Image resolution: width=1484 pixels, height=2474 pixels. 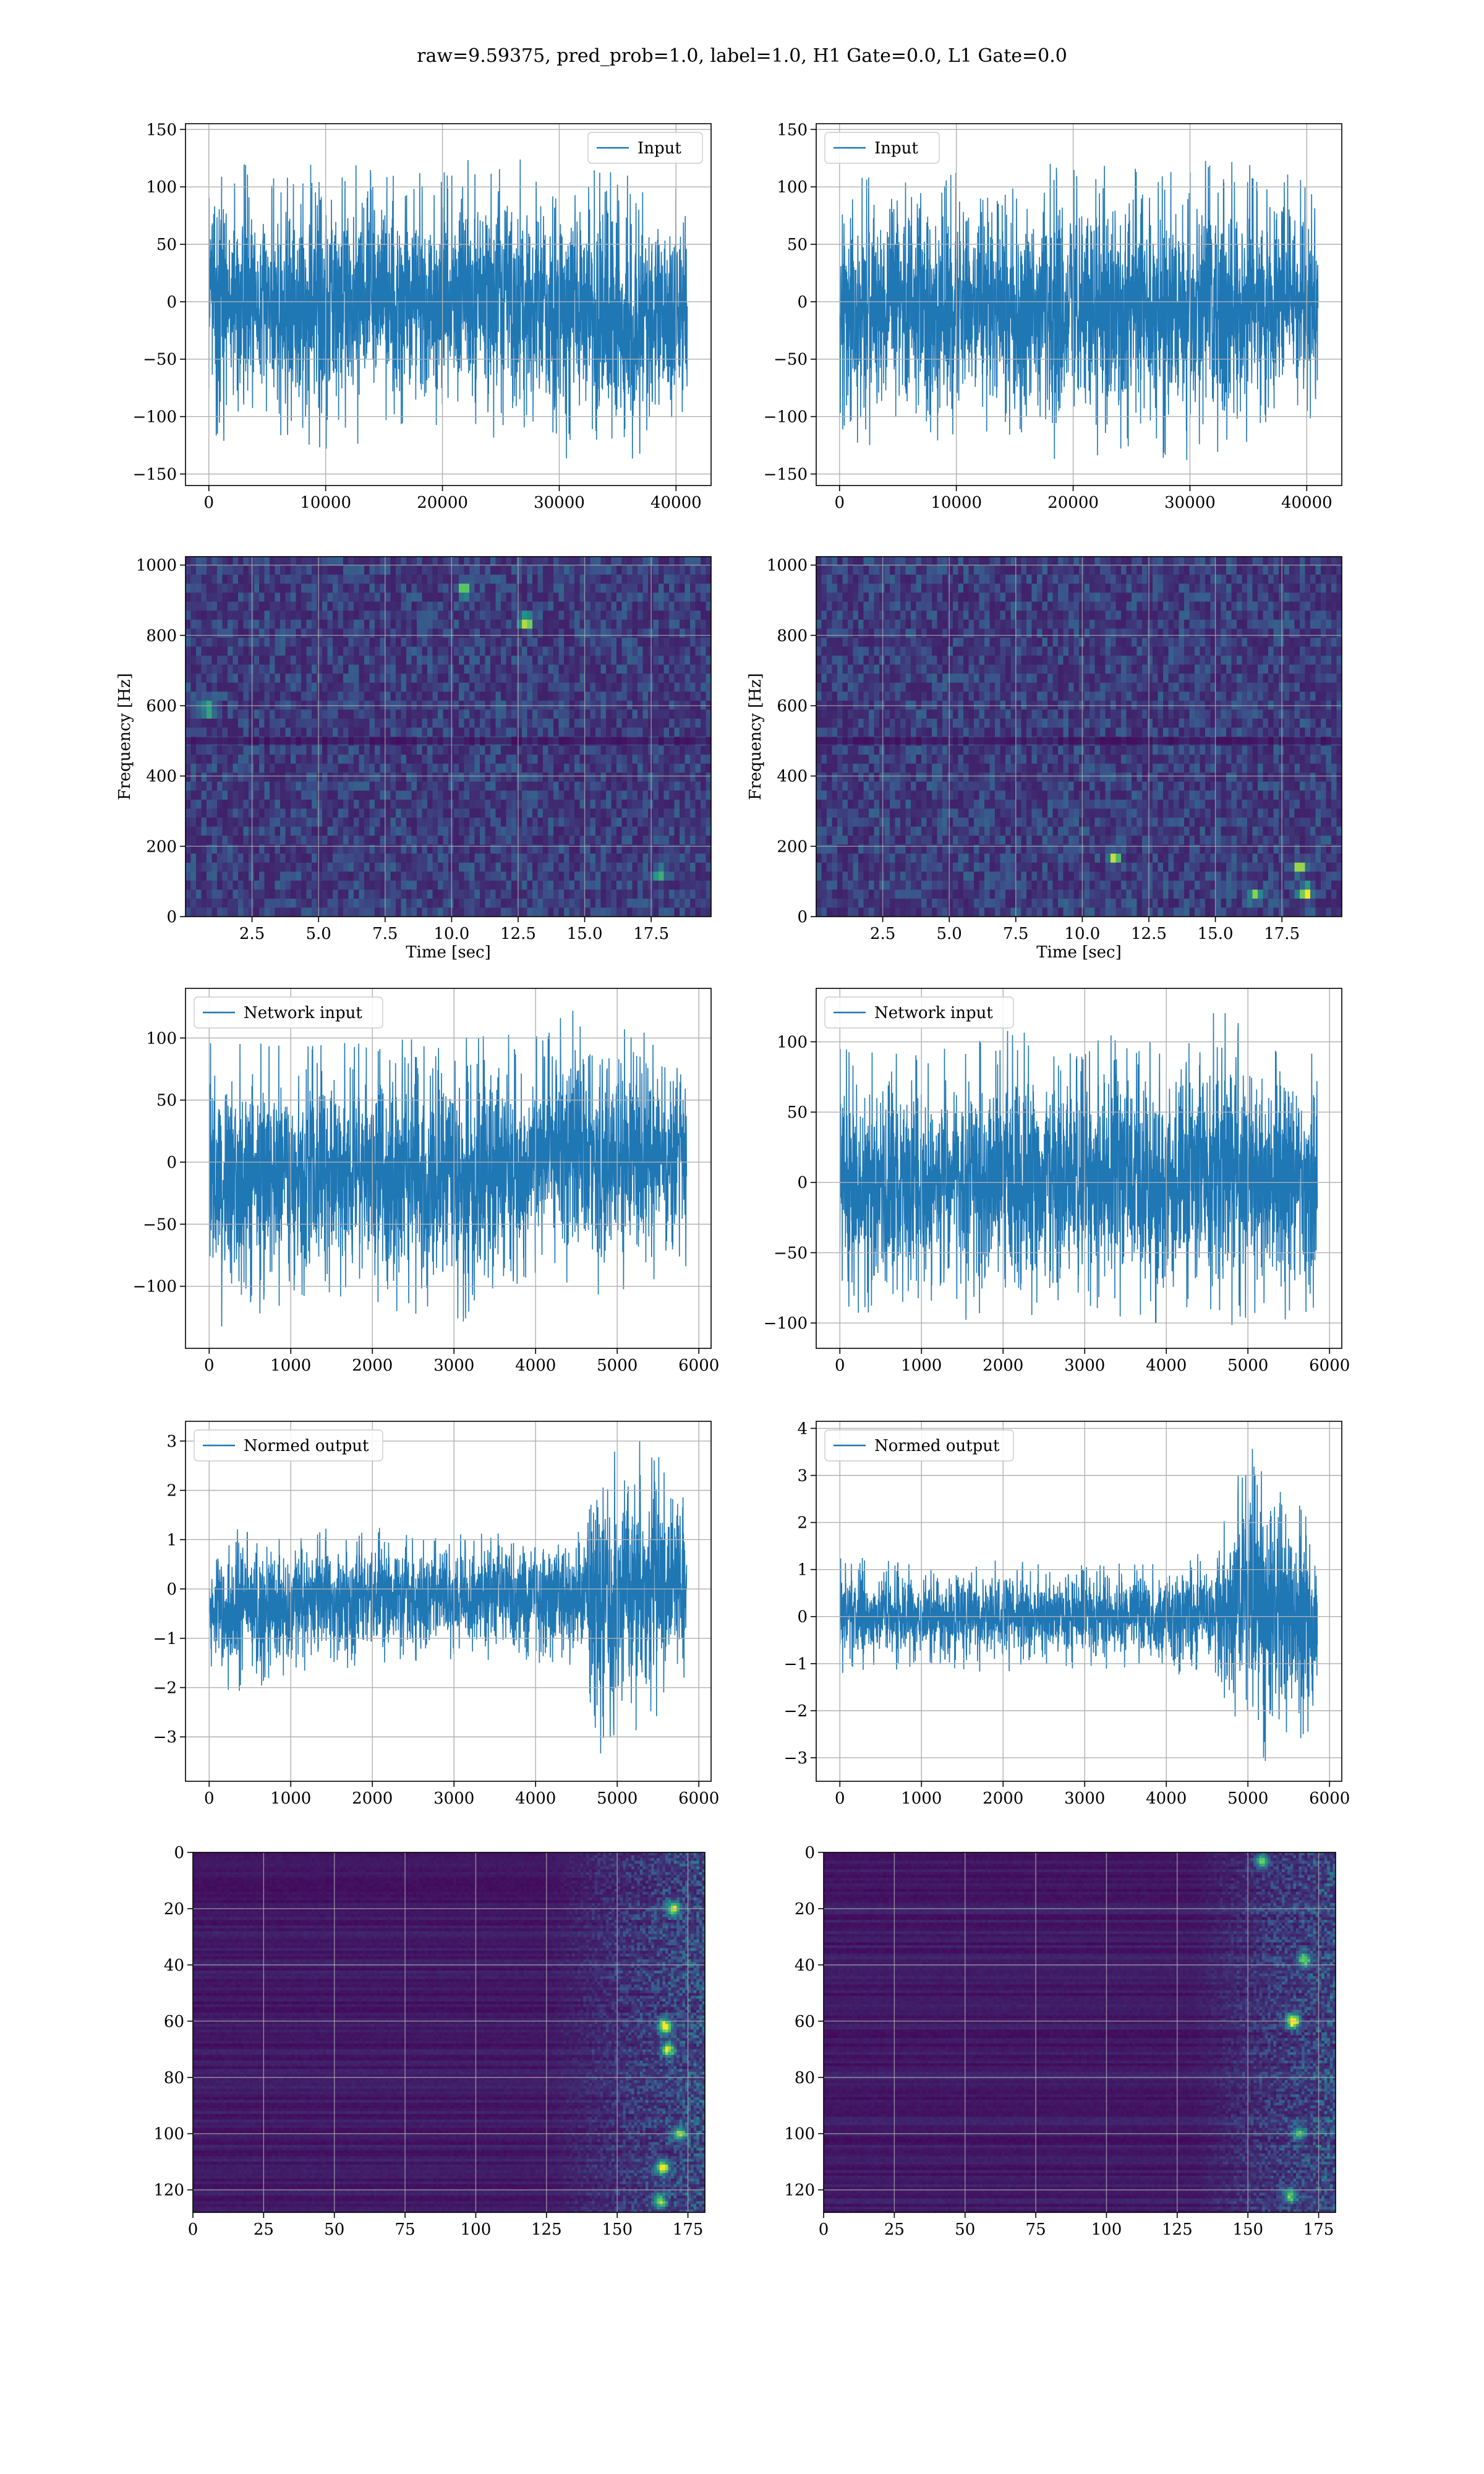 What do you see at coordinates (156, 566) in the screenshot?
I see `y-tick-label: 1000` at bounding box center [156, 566].